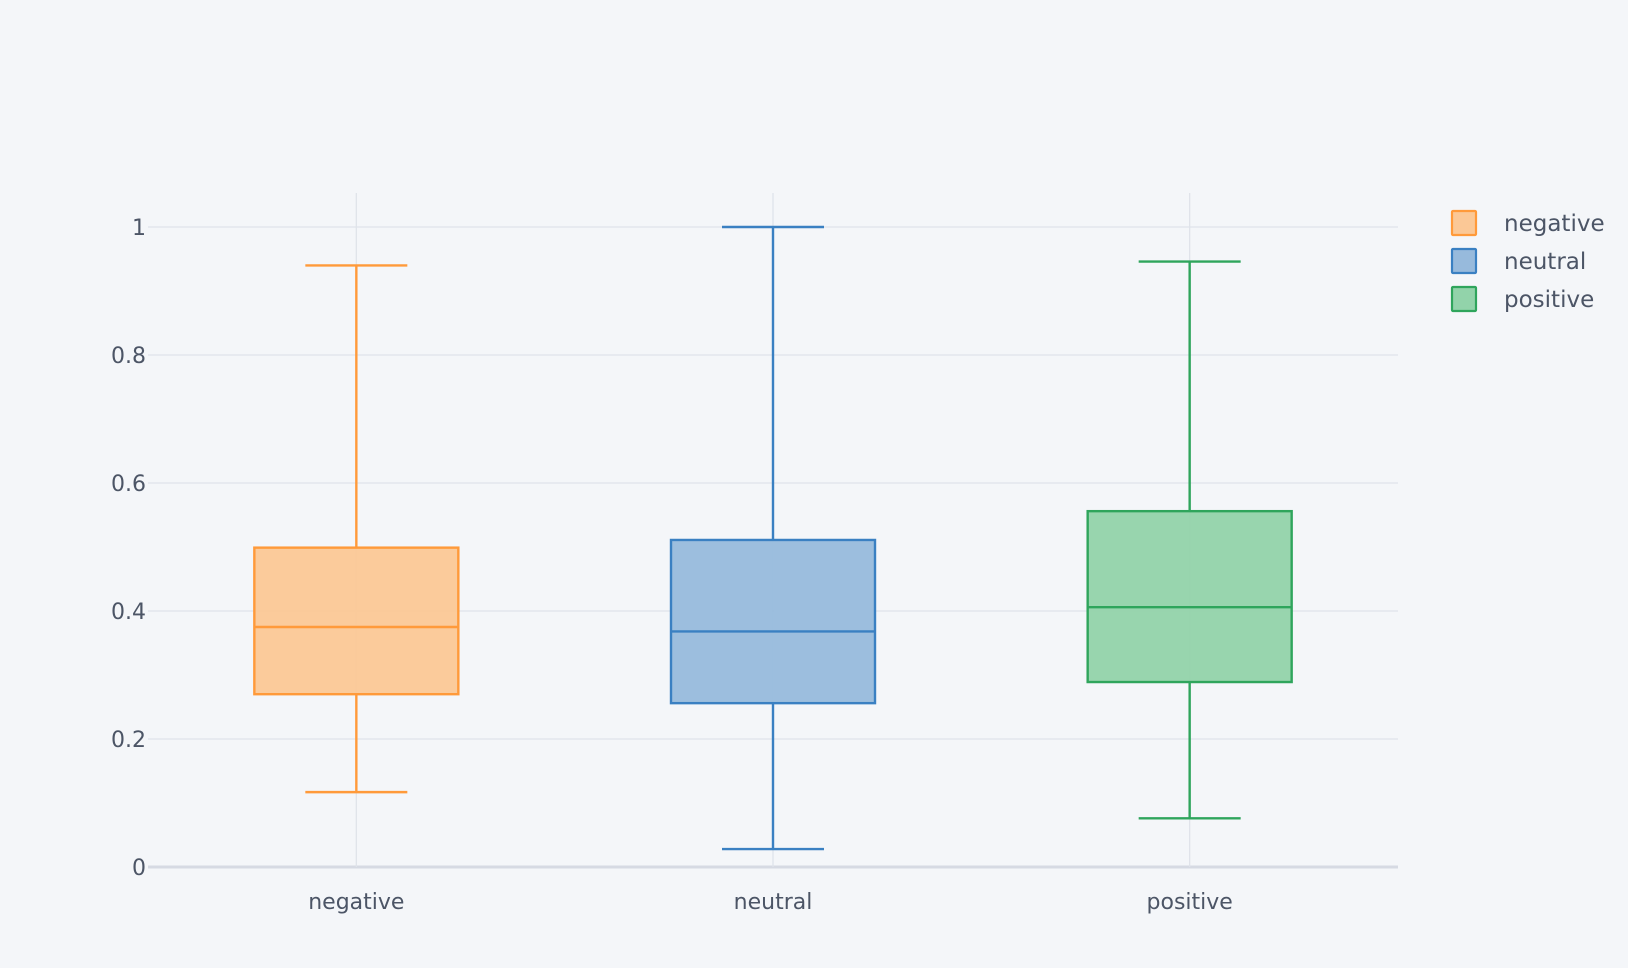  I want to click on legend: negative neutral positive, so click(1527, 261).